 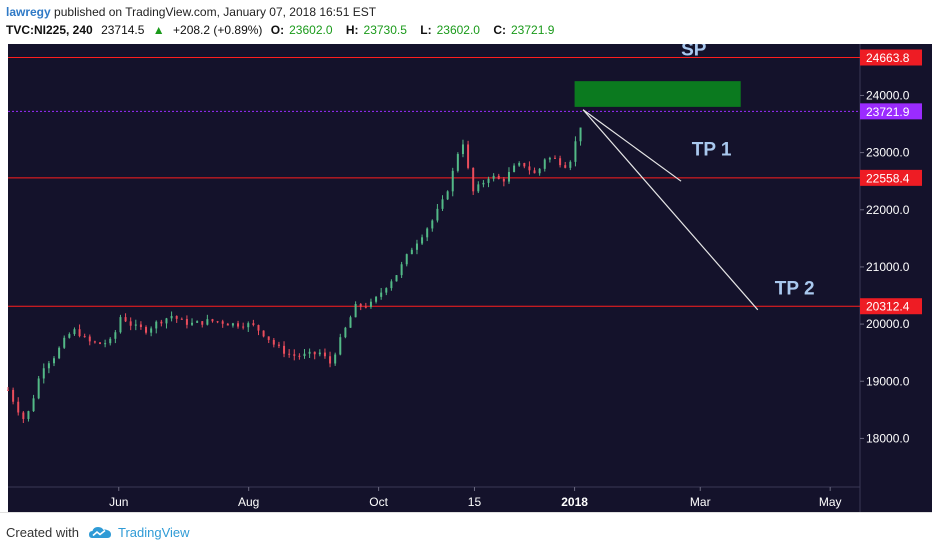 I want to click on tradingview-cloud-icon, so click(x=100, y=532).